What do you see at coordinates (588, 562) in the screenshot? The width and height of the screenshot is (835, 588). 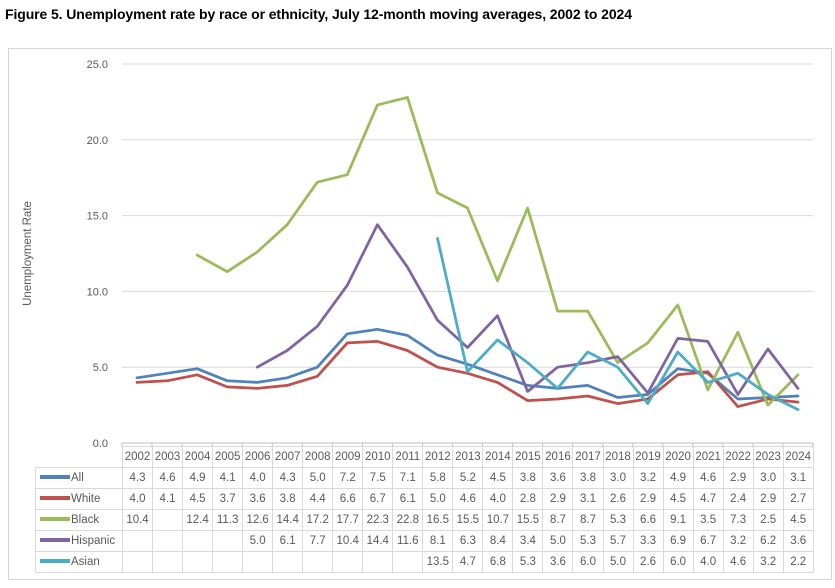 I see `value-cell: 6.0` at bounding box center [588, 562].